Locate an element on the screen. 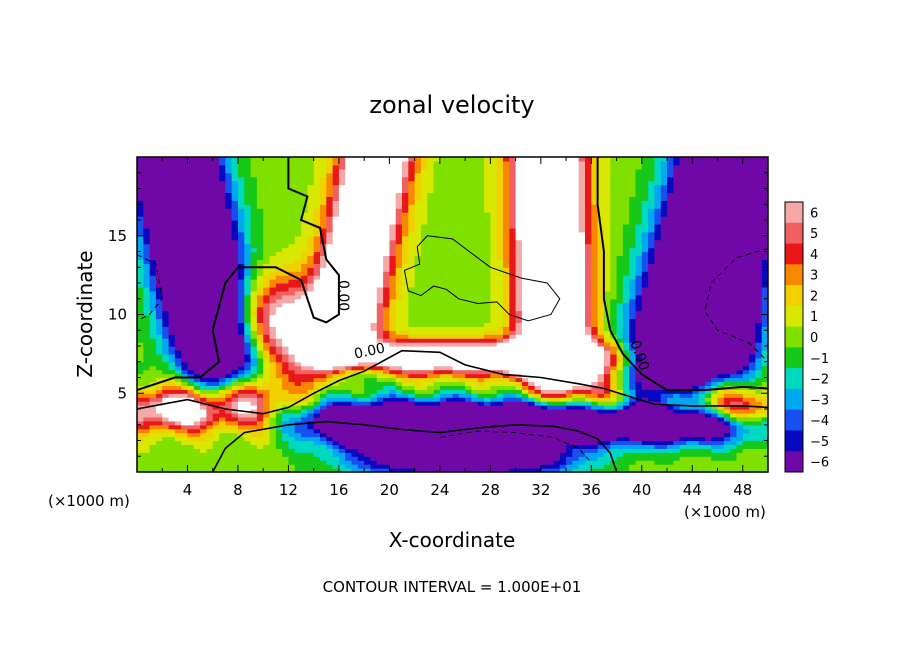 This screenshot has height=654, width=904. chart-title: zonal velocity is located at coordinates (451, 105).